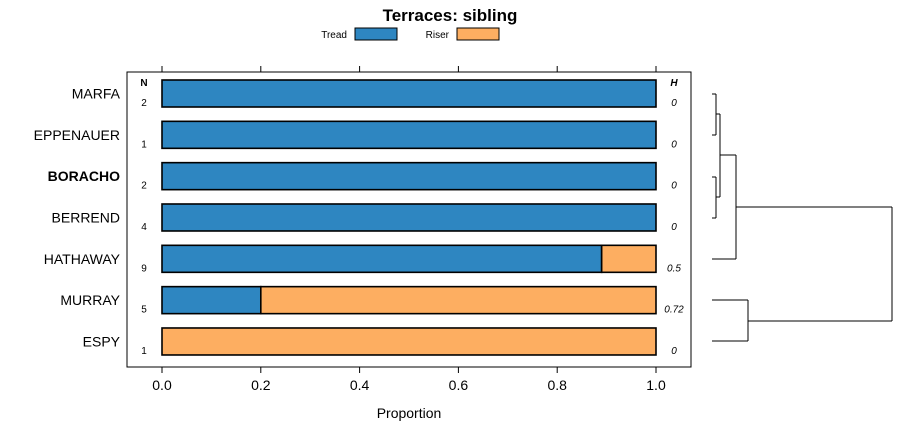  What do you see at coordinates (144, 144) in the screenshot?
I see `n-value-eppenauer: 1` at bounding box center [144, 144].